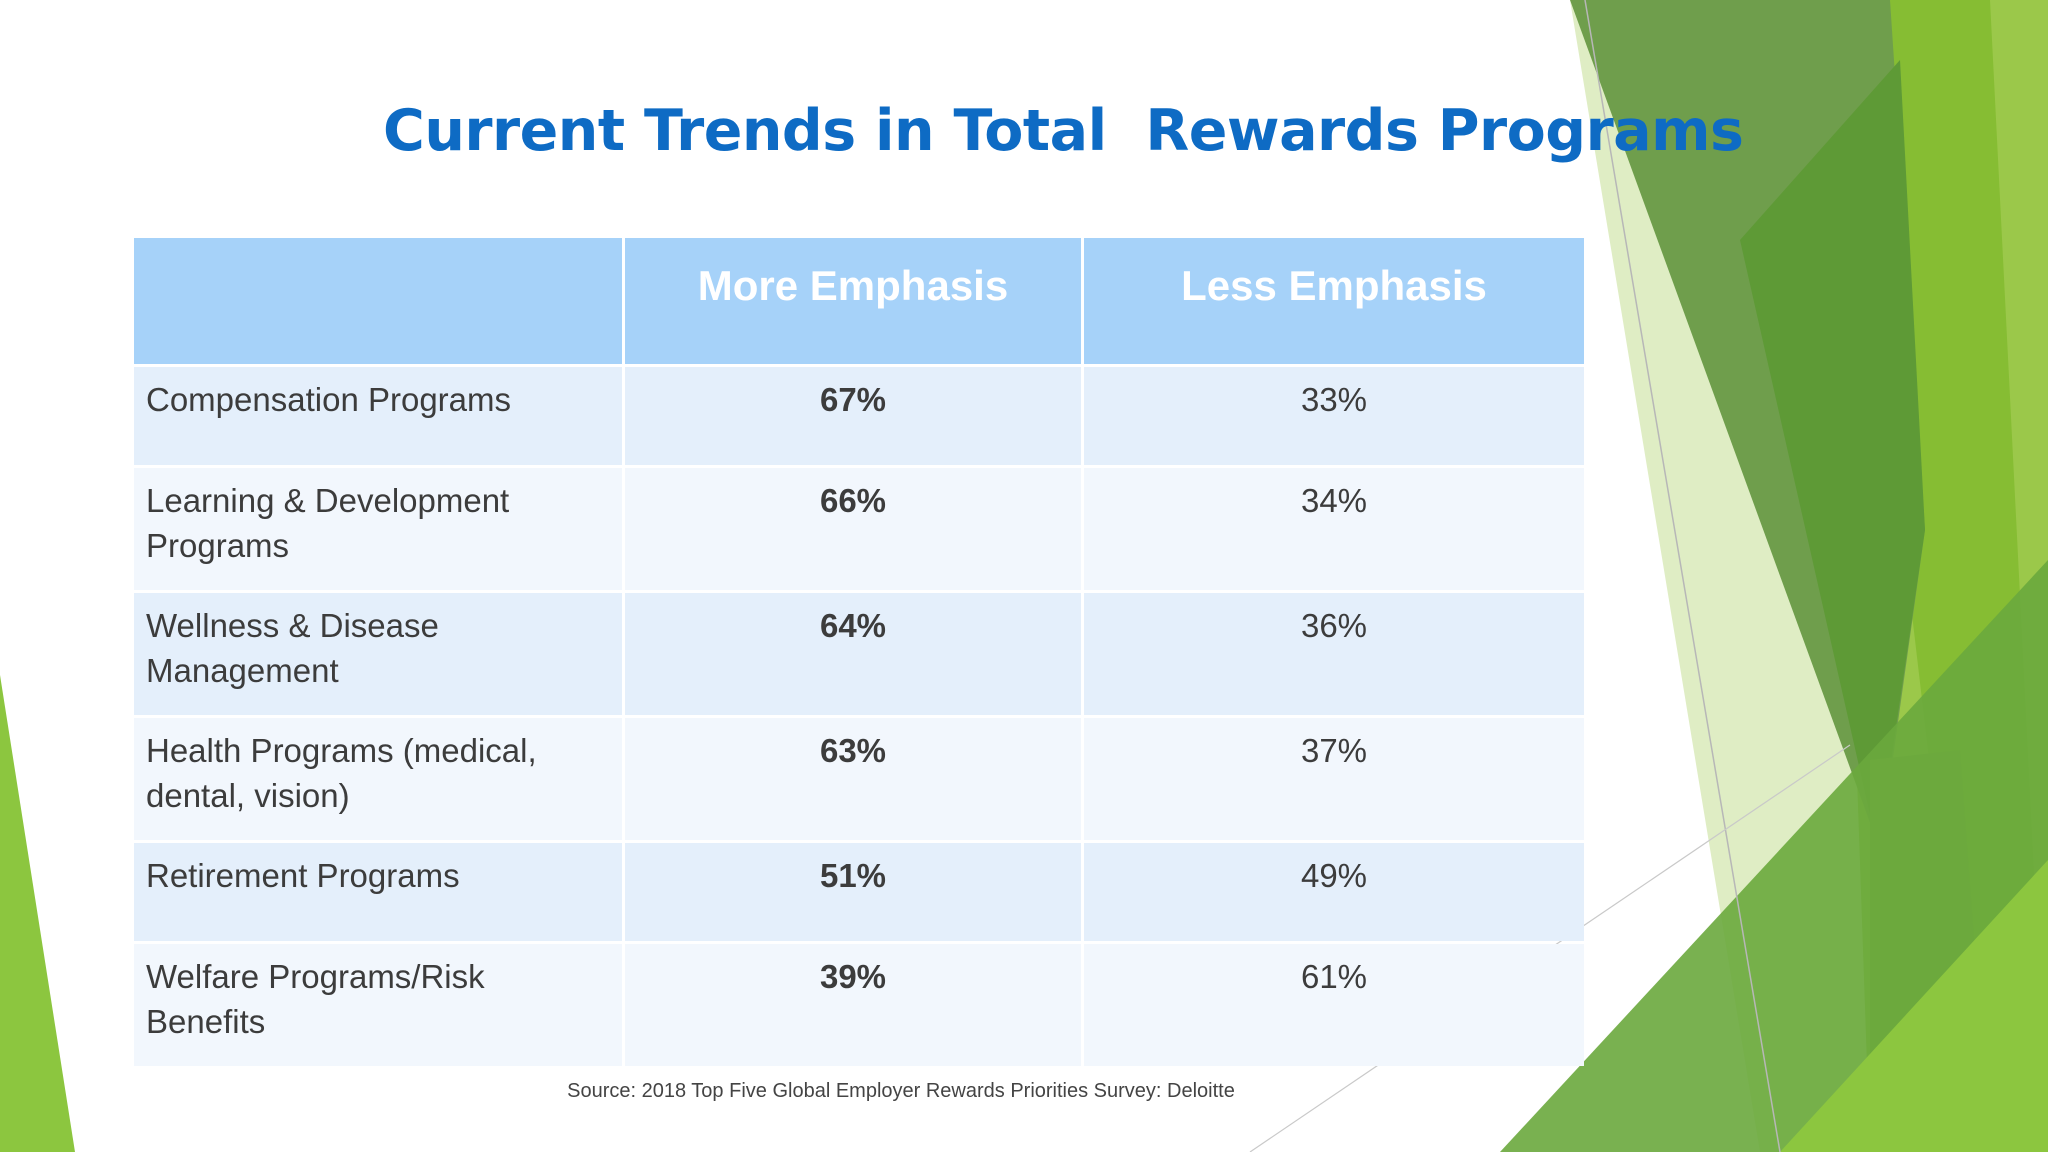 The width and height of the screenshot is (2048, 1152). Describe the element at coordinates (853, 779) in the screenshot. I see `row-more-emphasis: 63%` at that location.